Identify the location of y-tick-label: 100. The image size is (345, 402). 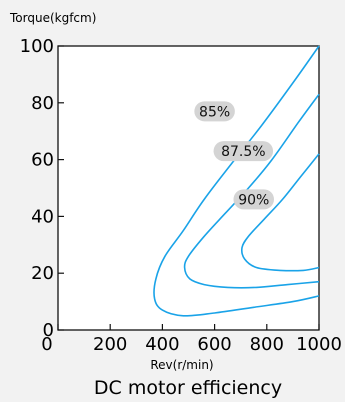
(37, 46).